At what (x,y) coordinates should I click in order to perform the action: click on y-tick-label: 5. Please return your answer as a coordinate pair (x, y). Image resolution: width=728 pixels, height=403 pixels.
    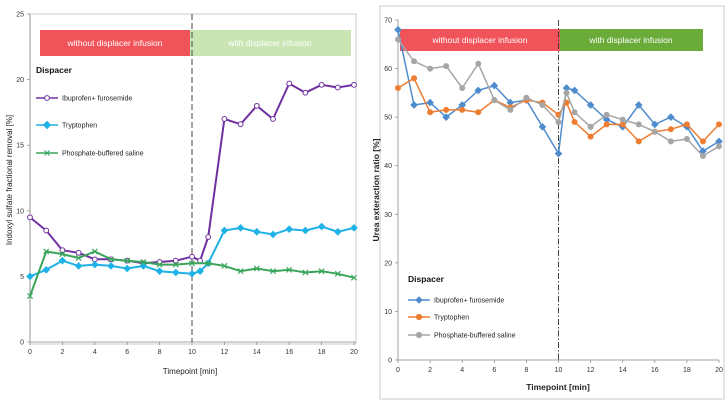
    Looking at the image, I should click on (22, 277).